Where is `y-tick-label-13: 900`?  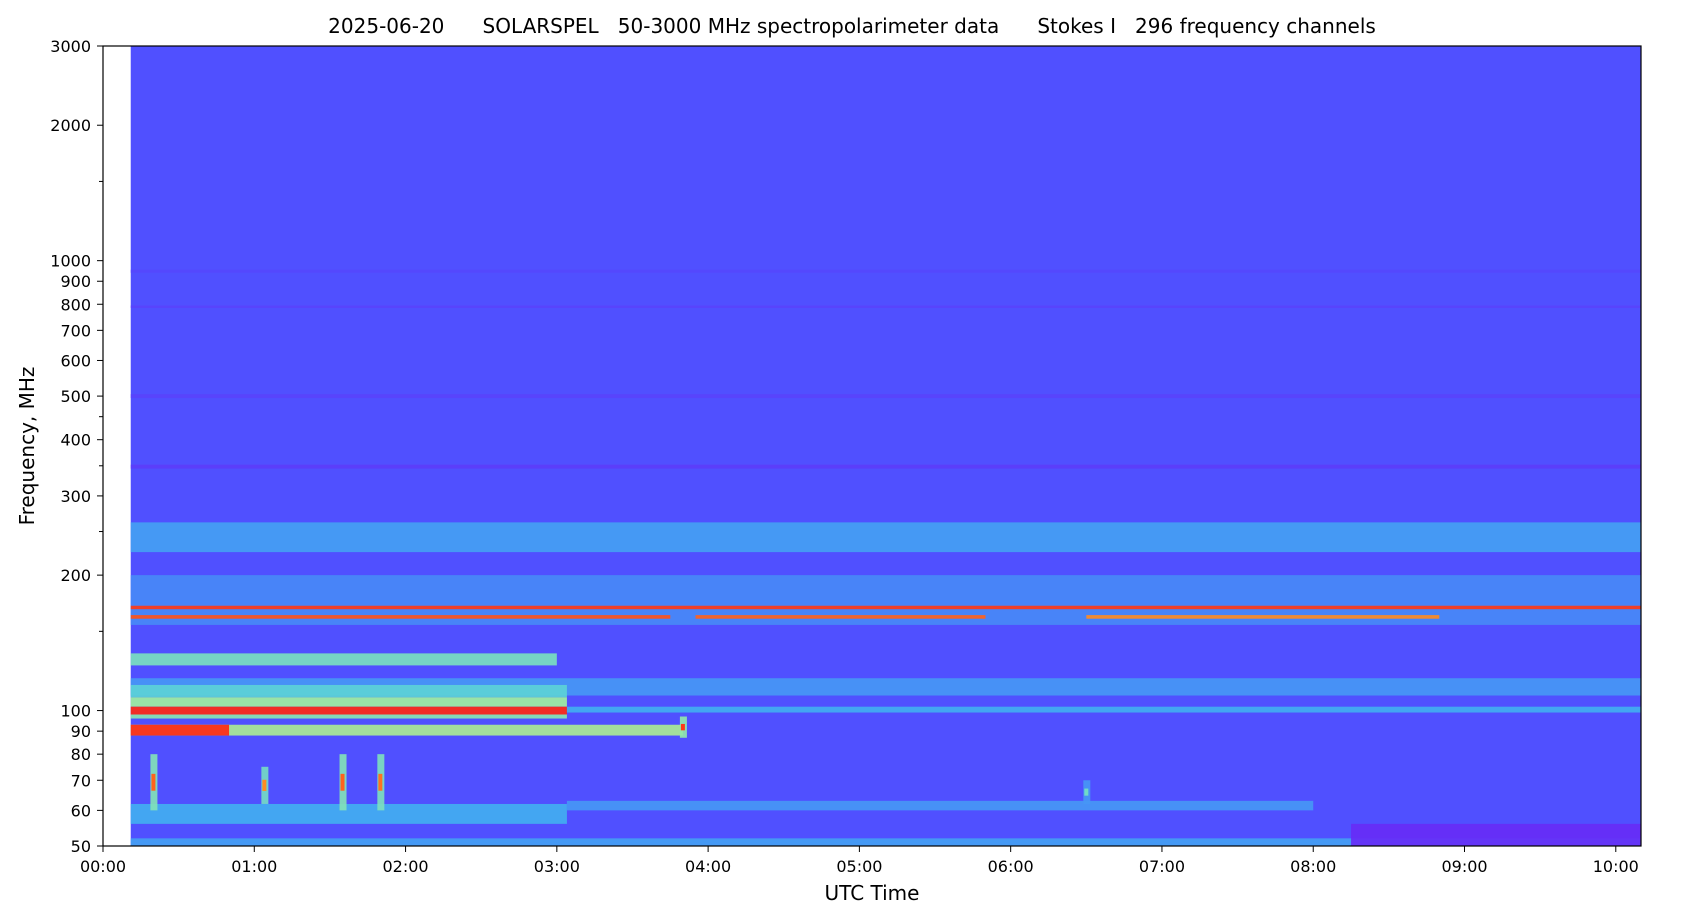 y-tick-label-13: 900 is located at coordinates (75, 281).